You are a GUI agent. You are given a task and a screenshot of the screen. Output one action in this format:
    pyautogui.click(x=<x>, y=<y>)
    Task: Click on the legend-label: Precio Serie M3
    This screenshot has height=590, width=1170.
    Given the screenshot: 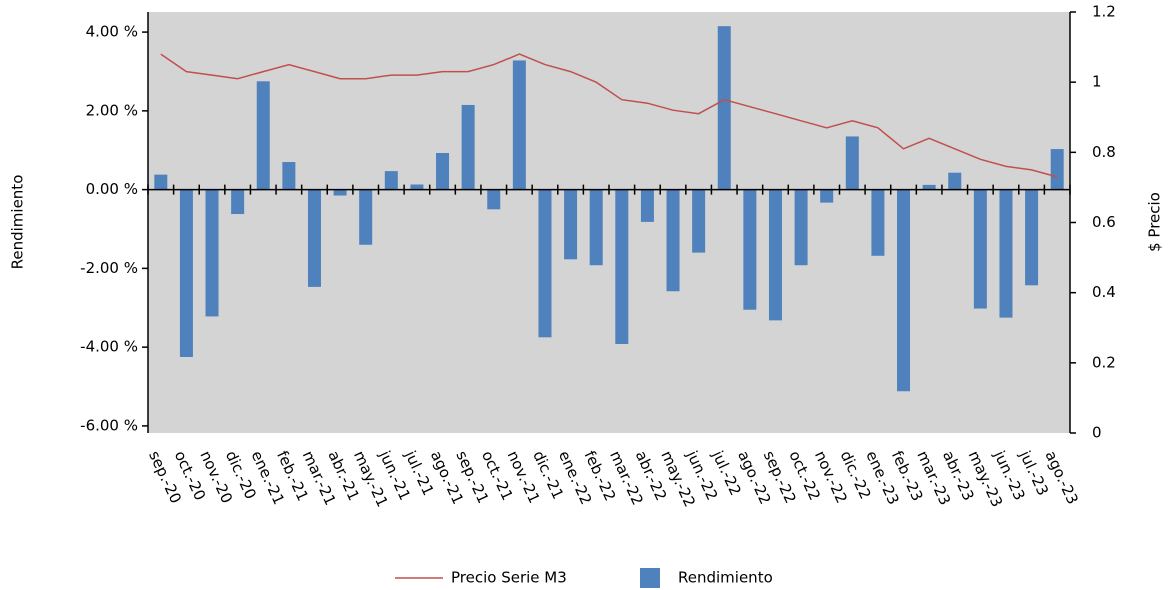 What is the action you would take?
    pyautogui.click(x=509, y=578)
    